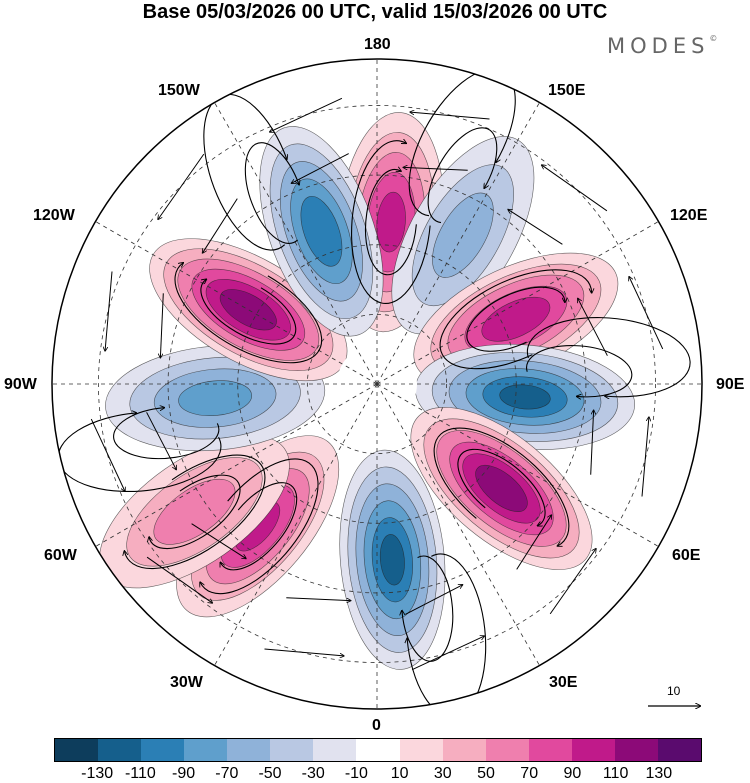 This screenshot has width=750, height=783. Describe the element at coordinates (713, 38) in the screenshot. I see `brand-mark: ©` at that location.